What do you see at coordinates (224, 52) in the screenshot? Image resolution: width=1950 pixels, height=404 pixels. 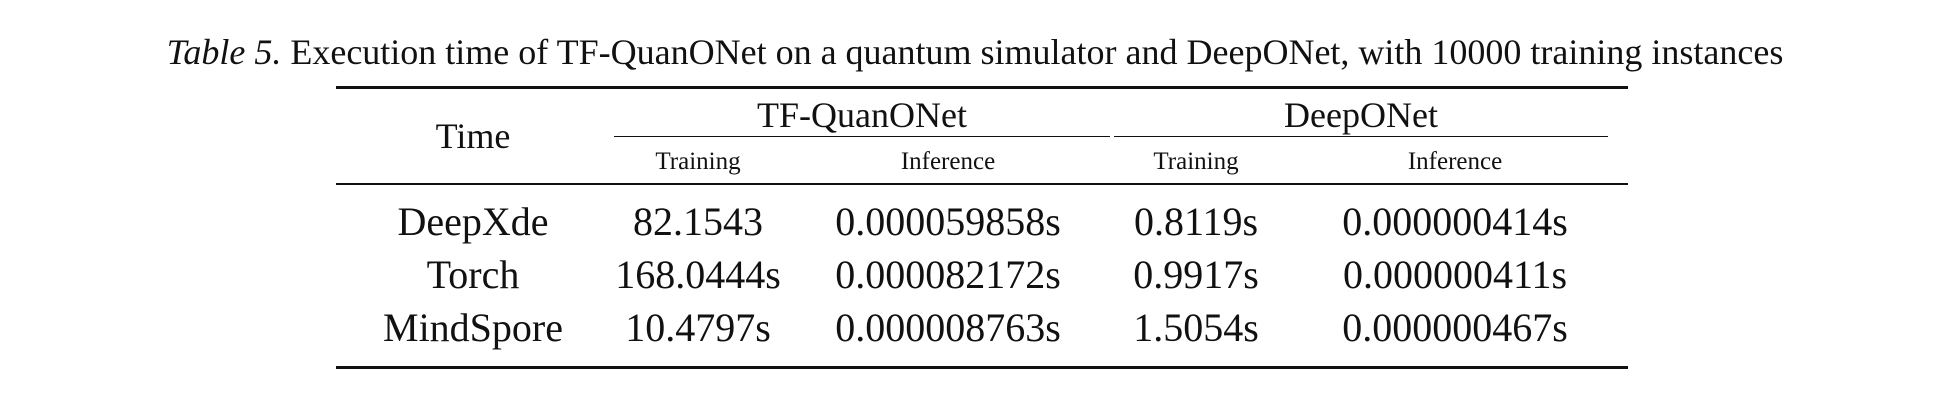 I see `caption-label: Table 5.` at bounding box center [224, 52].